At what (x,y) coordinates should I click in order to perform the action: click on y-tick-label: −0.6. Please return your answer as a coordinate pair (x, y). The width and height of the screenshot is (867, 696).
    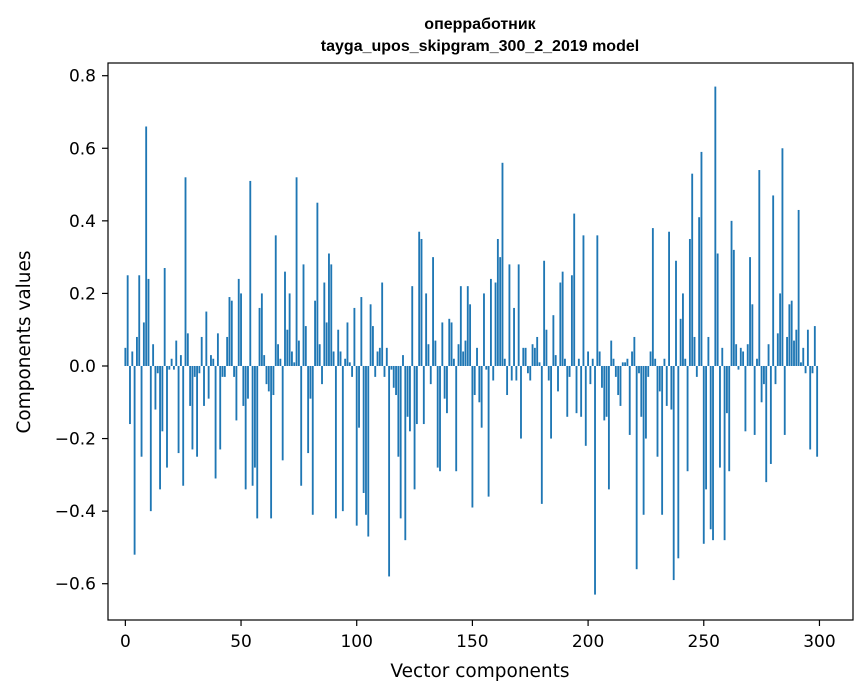
    Looking at the image, I should click on (75, 585).